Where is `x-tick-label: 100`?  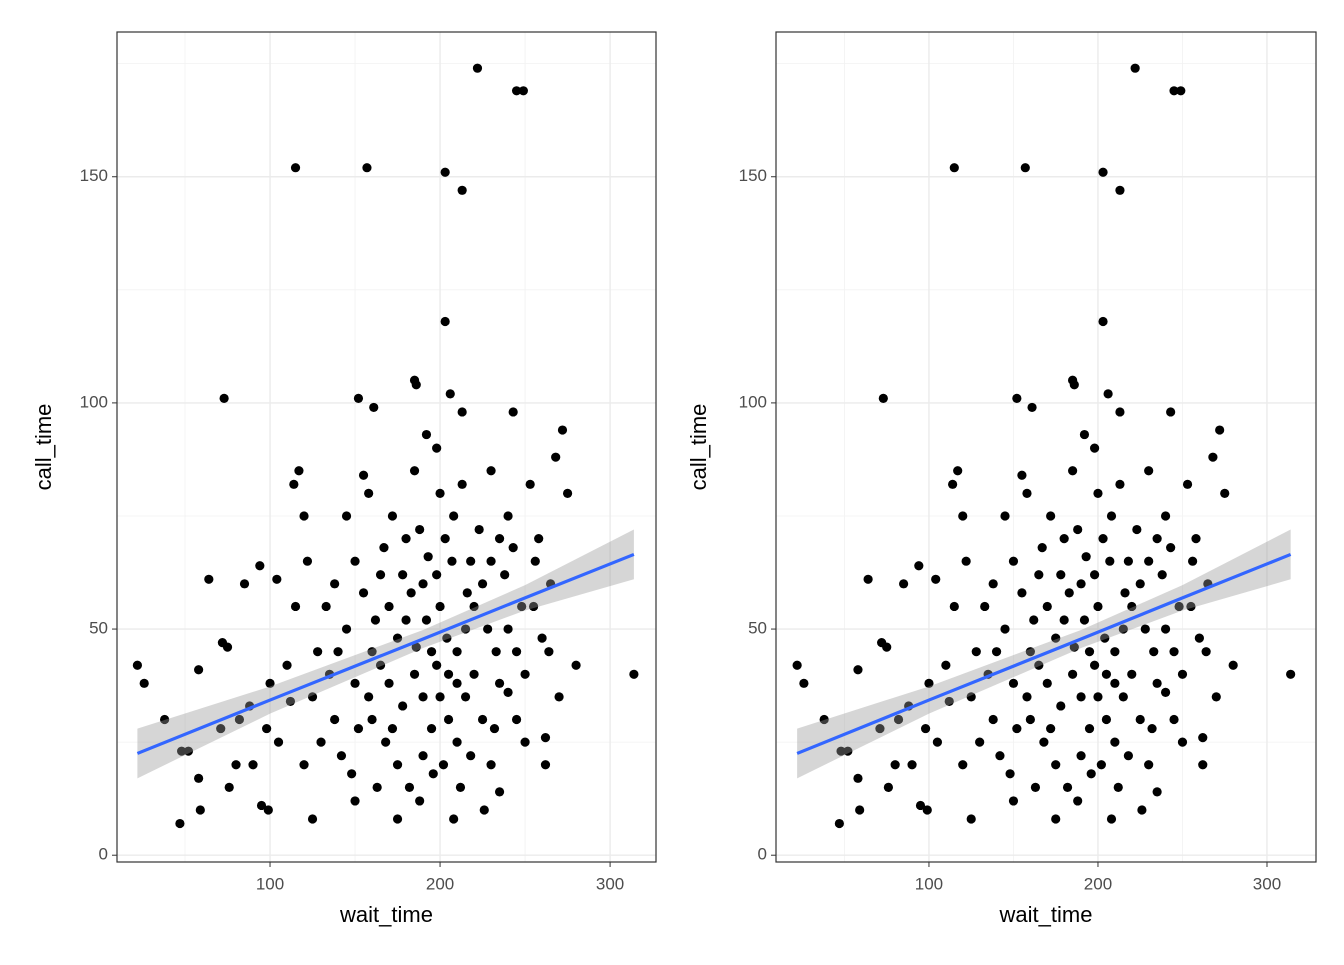 x-tick-label: 100 is located at coordinates (270, 883).